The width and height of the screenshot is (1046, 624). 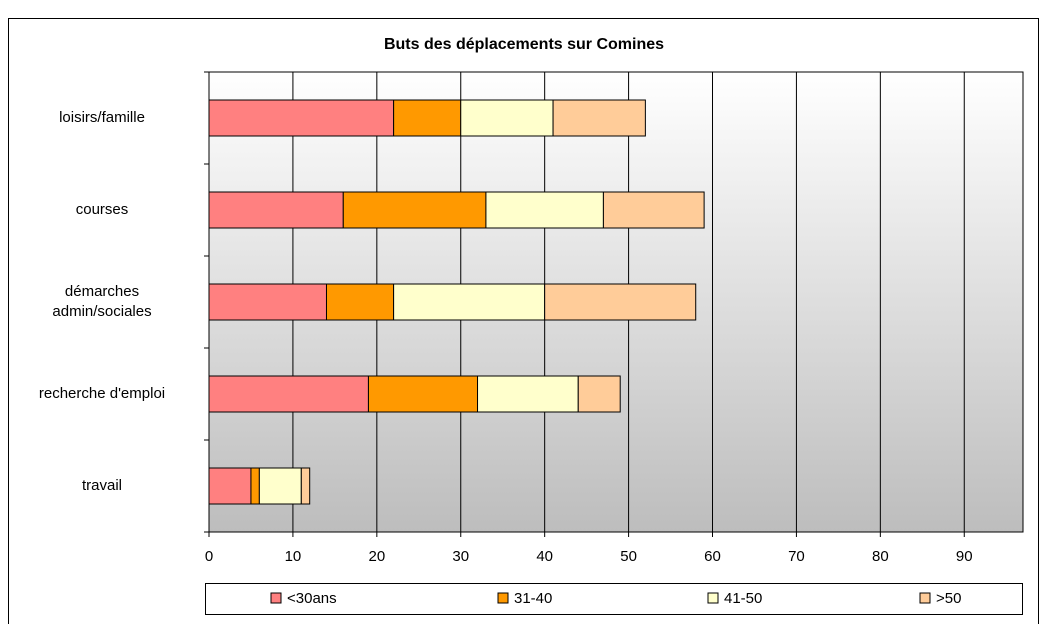 What do you see at coordinates (743, 598) in the screenshot?
I see `legend-label: 41-50` at bounding box center [743, 598].